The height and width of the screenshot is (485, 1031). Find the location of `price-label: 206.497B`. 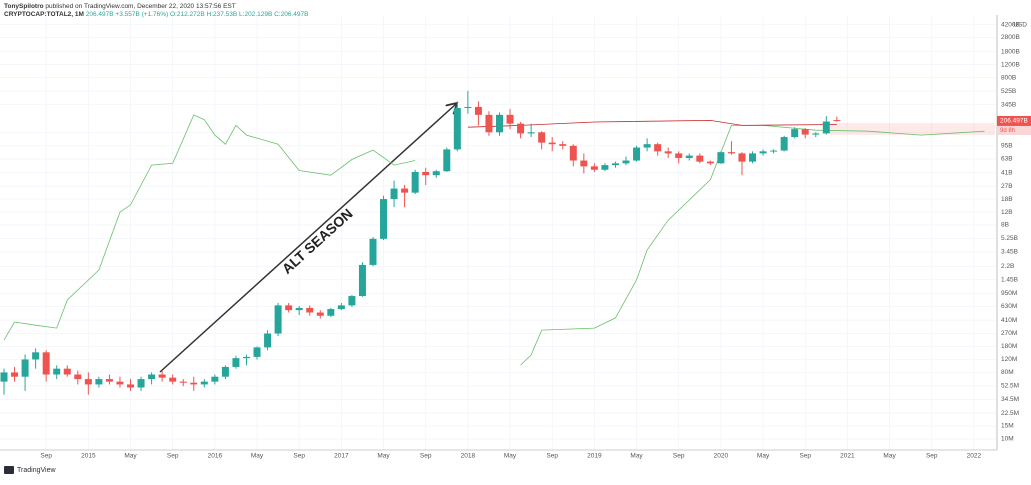

price-label: 206.497B is located at coordinates (1014, 121).